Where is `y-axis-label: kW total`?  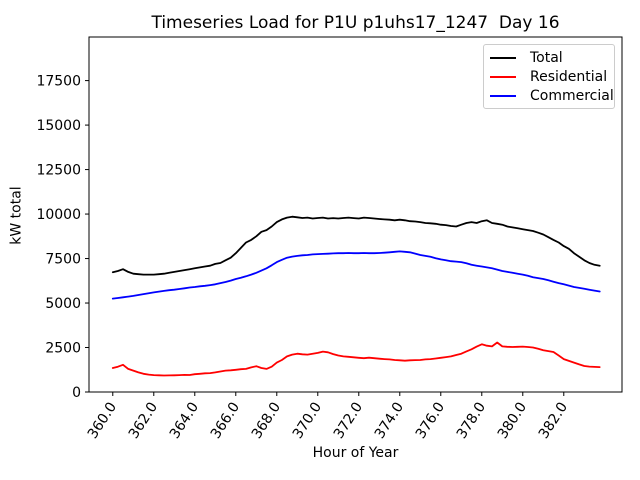 y-axis-label: kW total is located at coordinates (16, 215).